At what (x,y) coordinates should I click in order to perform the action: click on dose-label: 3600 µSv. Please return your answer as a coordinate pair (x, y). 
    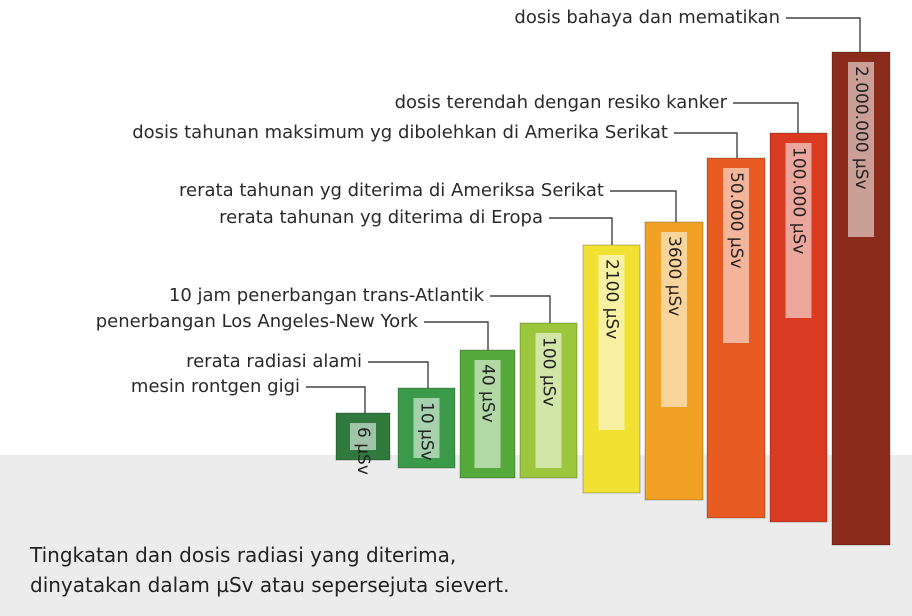
    Looking at the image, I should click on (674, 276).